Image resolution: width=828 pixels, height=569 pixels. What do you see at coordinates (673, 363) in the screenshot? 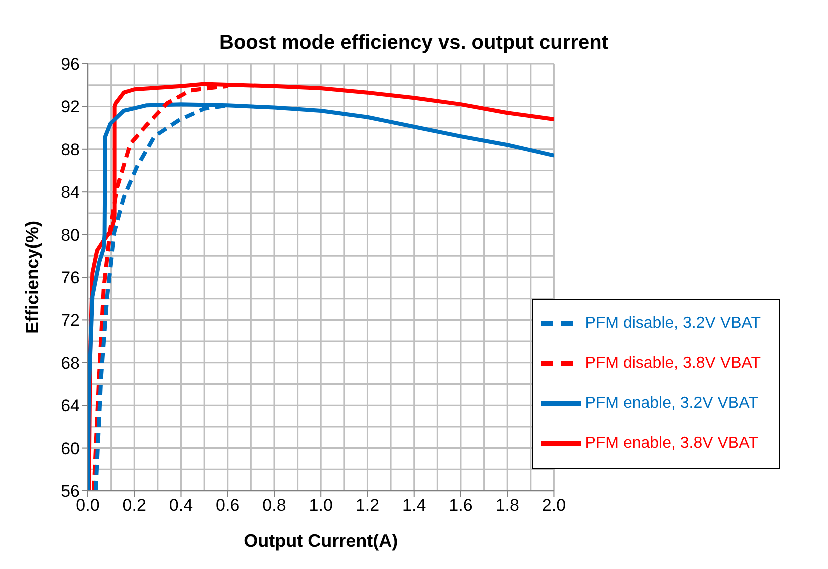
I see `legend-label: PFM disable, 3.8V VBAT` at bounding box center [673, 363].